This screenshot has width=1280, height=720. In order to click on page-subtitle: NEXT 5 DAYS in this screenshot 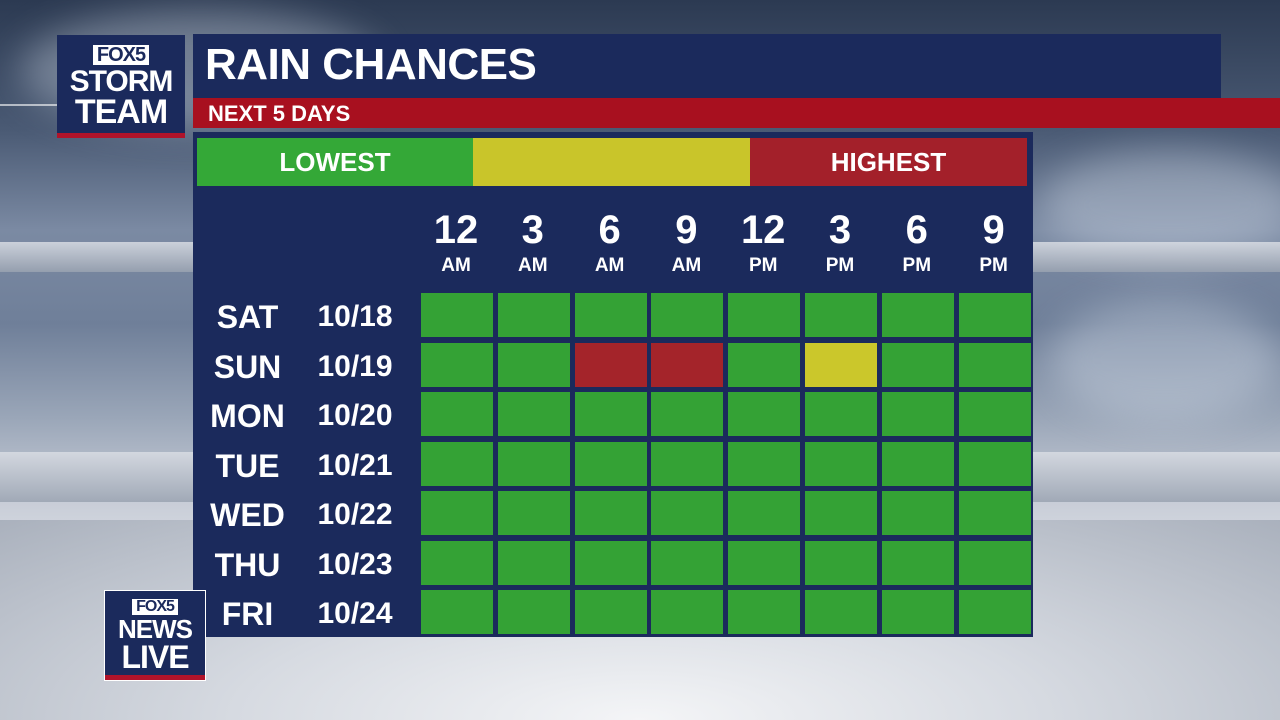, I will do `click(279, 113)`.